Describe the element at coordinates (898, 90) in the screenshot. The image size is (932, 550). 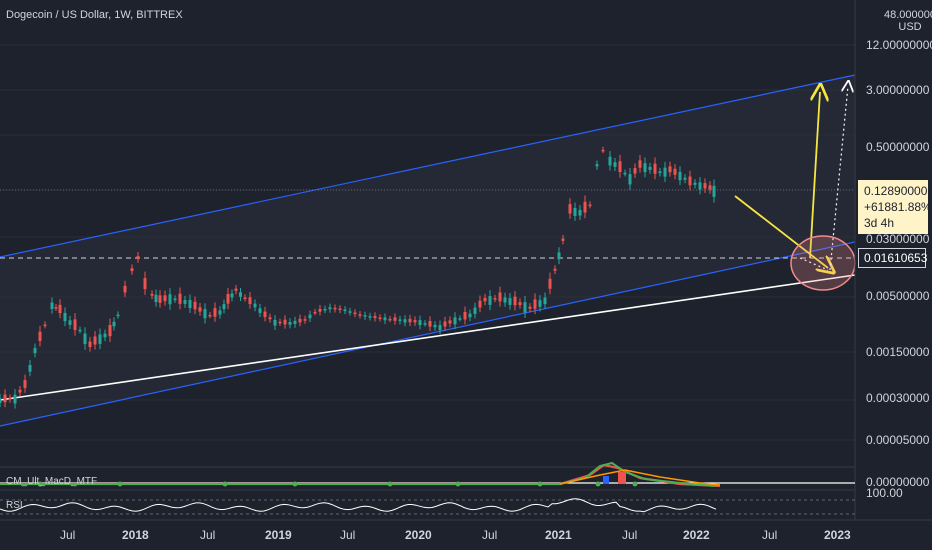
I see `price-axis-label: 3.00000000` at that location.